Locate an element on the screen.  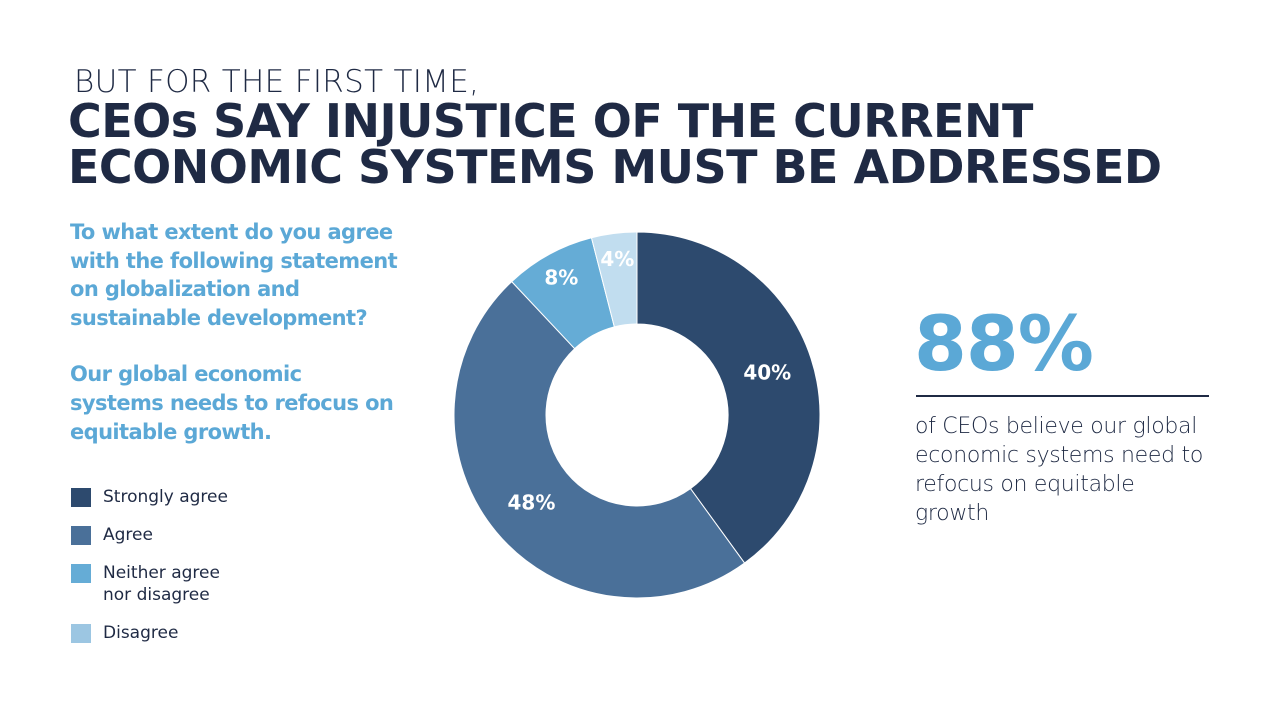
donut-chart-svg: 40% 48% 8% 4% is located at coordinates (637, 415).